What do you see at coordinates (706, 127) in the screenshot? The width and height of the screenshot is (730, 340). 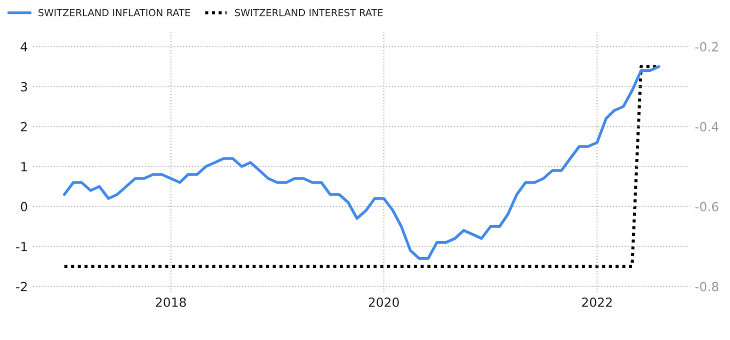 I see `y2-tick-label: -0.4` at bounding box center [706, 127].